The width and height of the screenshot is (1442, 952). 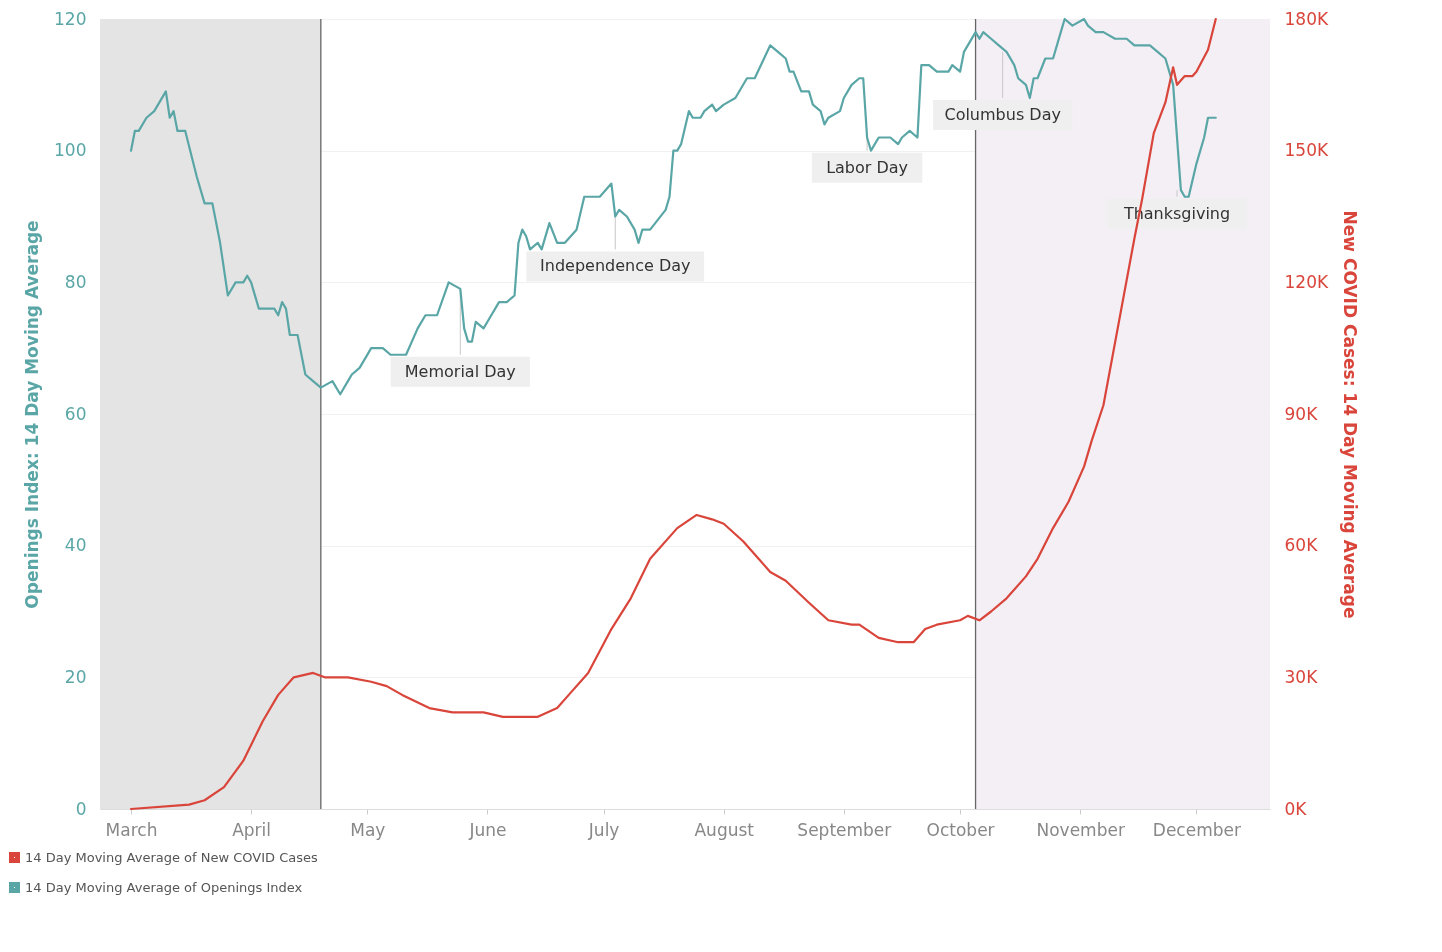 I want to click on y-axis-title: Openings Index: 14 Day Moving Average, so click(x=32, y=414).